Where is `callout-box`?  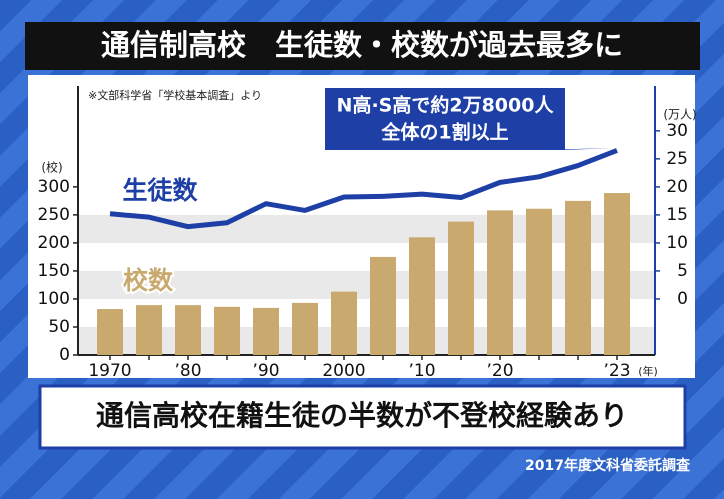
callout-box is located at coordinates (445, 119).